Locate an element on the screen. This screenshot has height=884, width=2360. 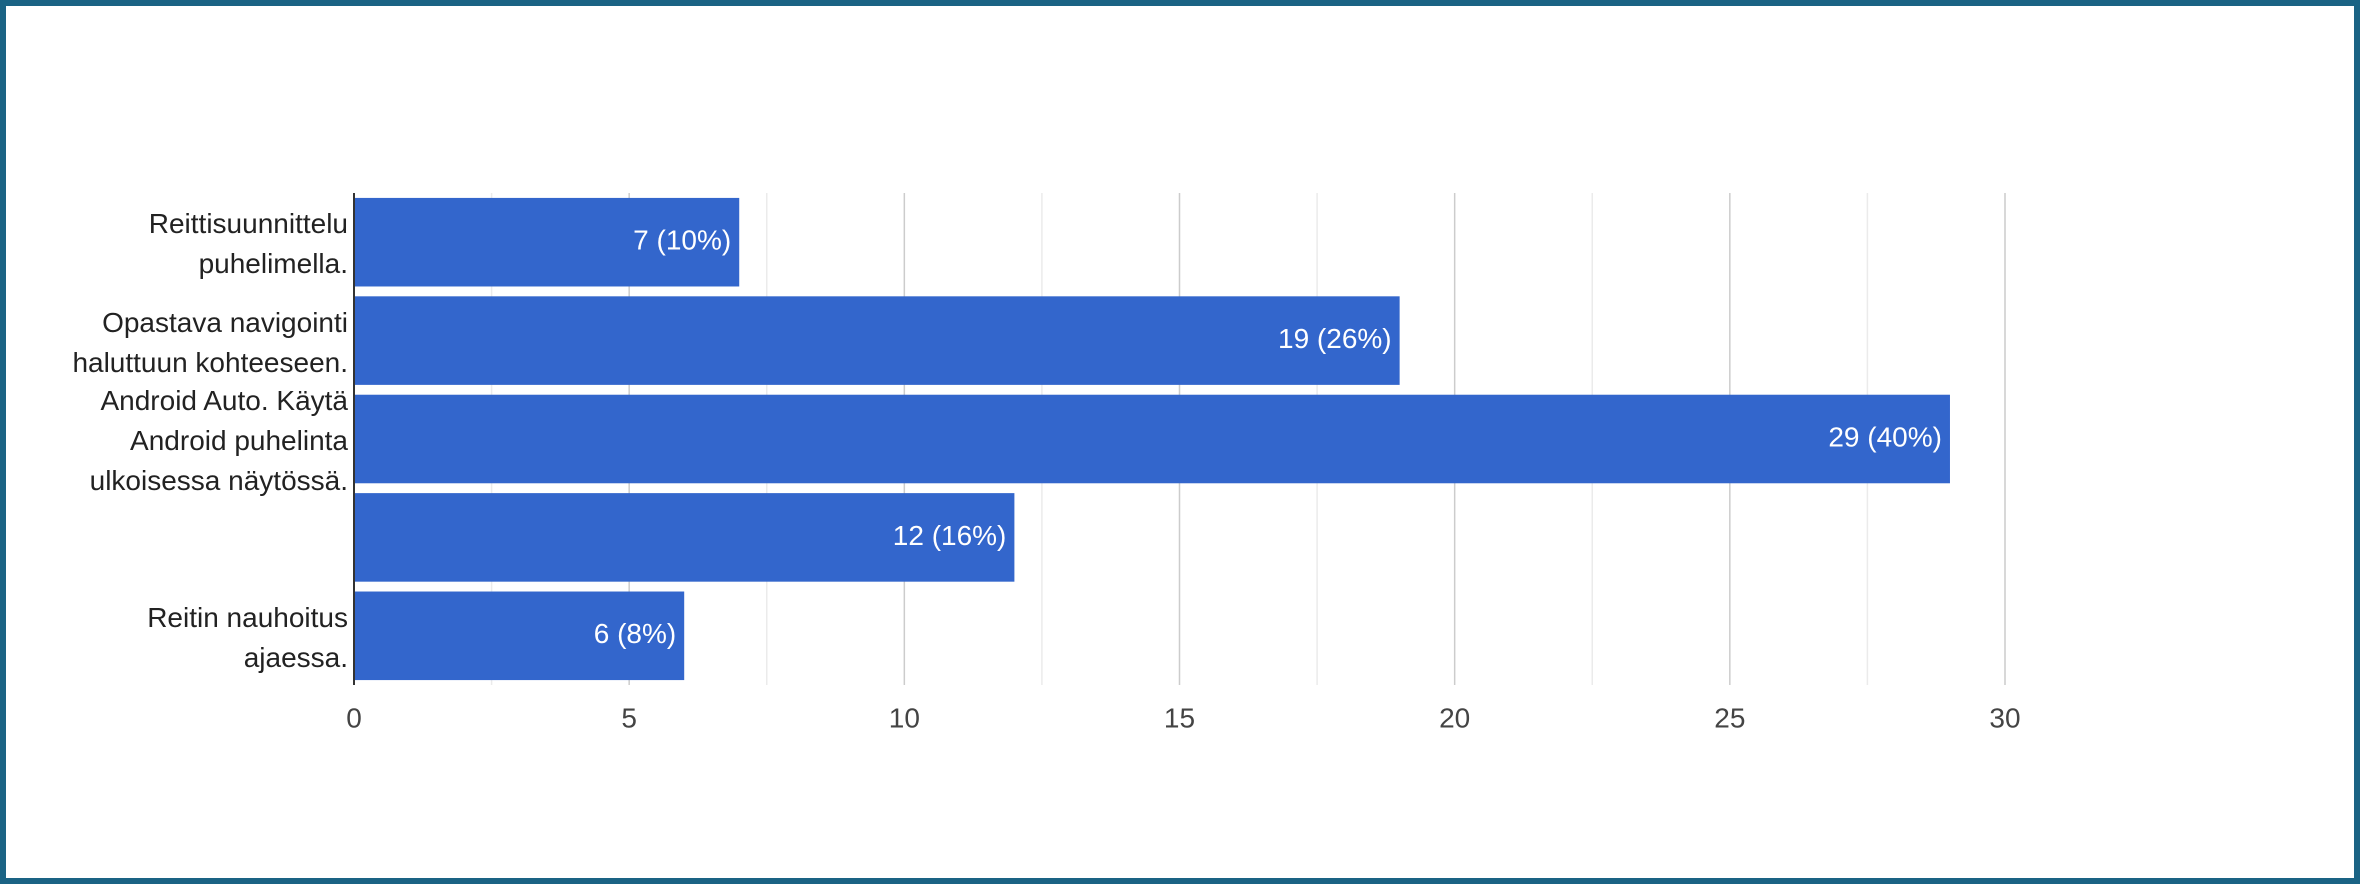
x-tick-label: 20 is located at coordinates (1454, 717).